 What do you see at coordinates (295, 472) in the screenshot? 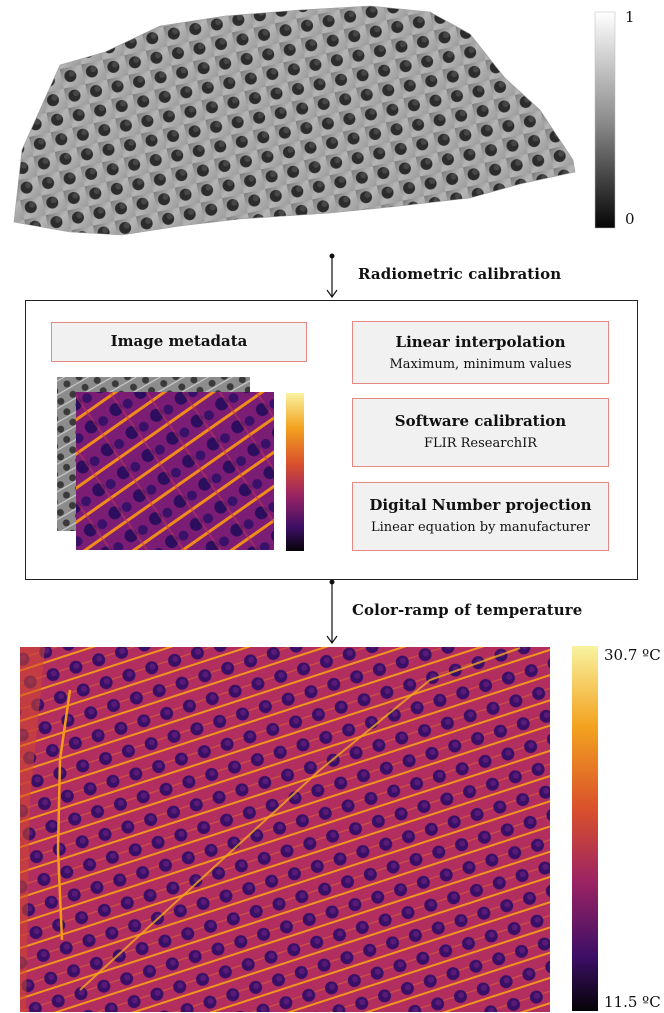
I see `inferno-small-colorbar` at bounding box center [295, 472].